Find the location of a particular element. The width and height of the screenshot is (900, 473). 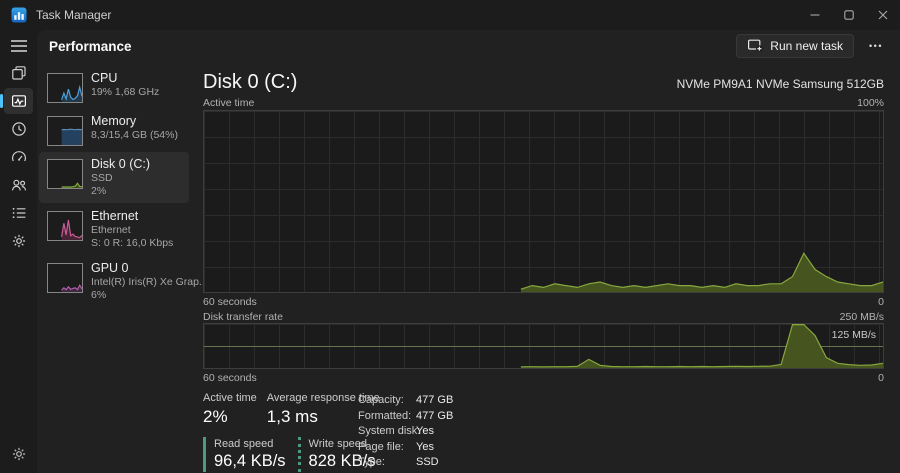

chart2-scale-row: Disk transfer rate 250 MB/s is located at coordinates (543, 316).